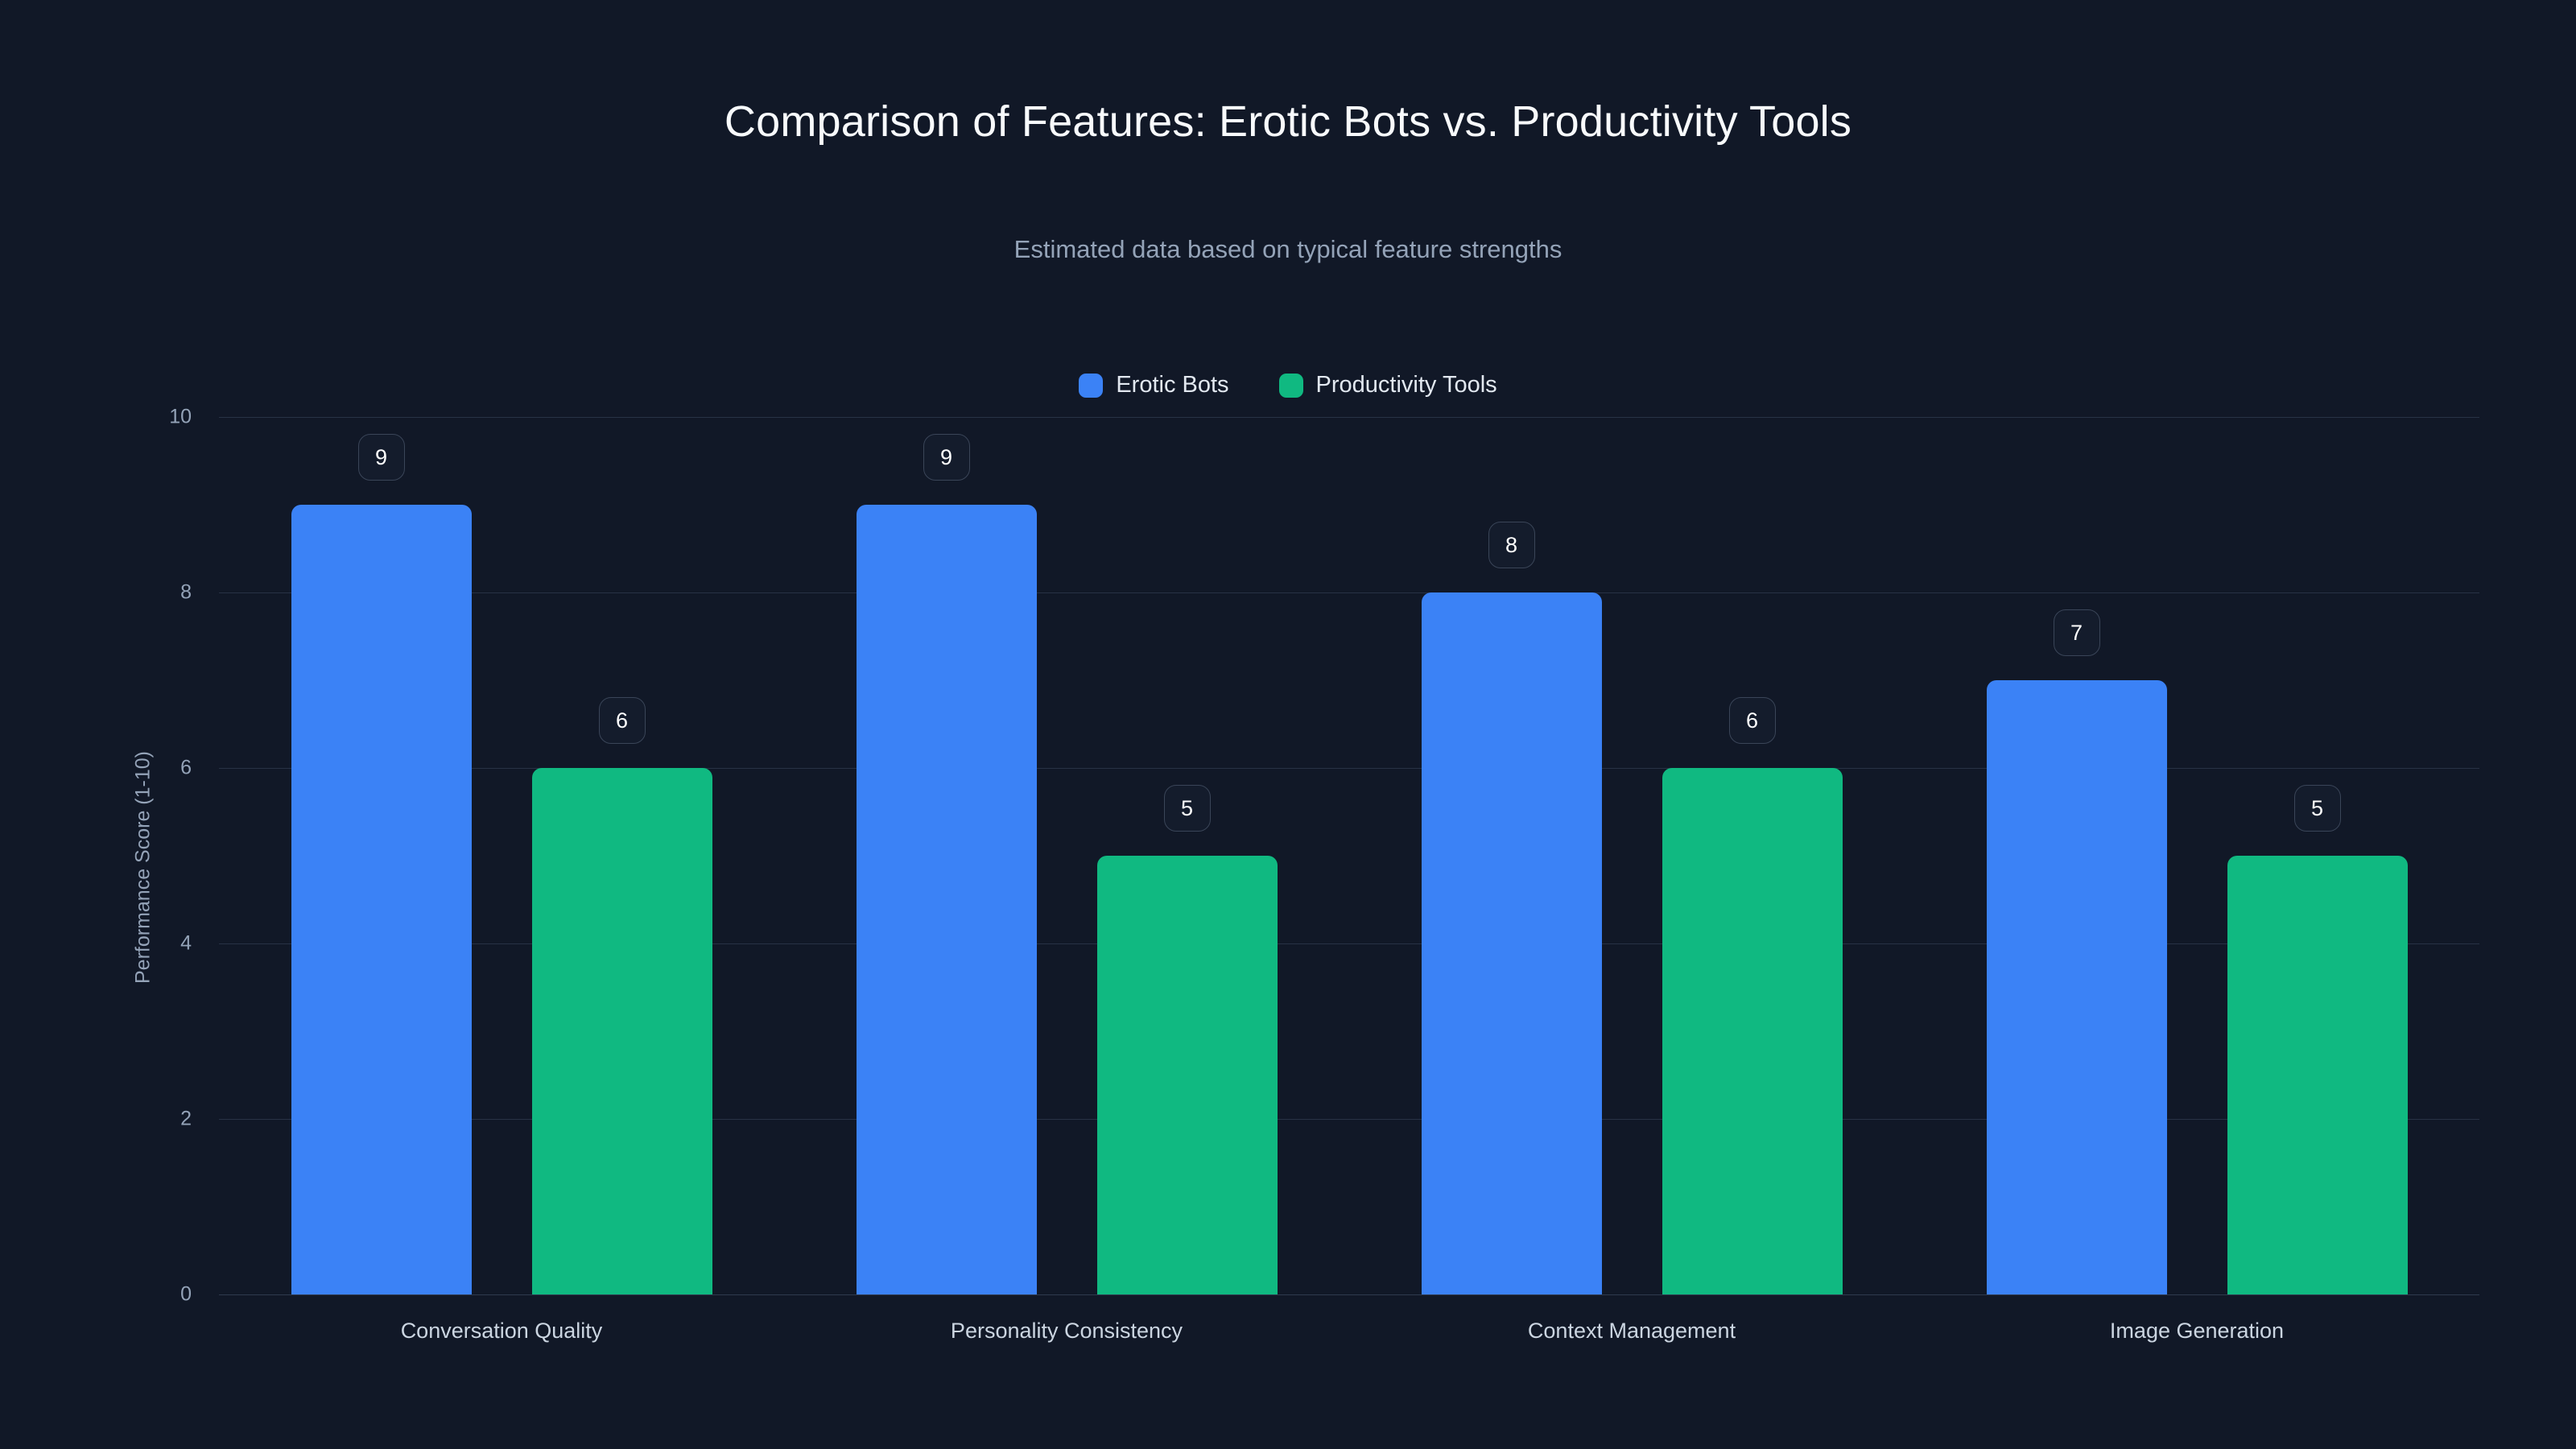  Describe the element at coordinates (186, 943) in the screenshot. I see `y-axis-tick-label: 4` at that location.